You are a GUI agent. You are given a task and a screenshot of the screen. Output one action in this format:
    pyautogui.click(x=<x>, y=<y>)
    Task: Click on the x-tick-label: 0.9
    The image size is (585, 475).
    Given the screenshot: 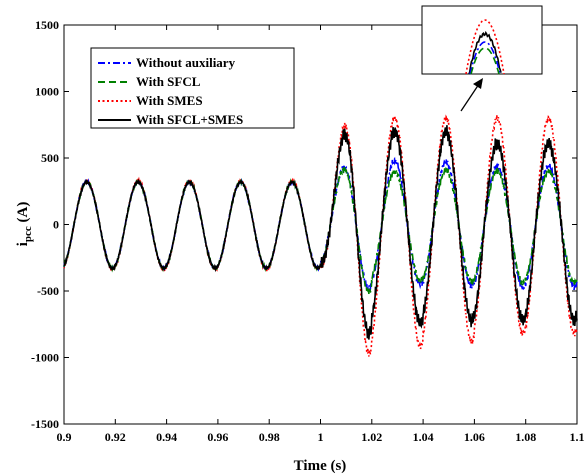 What is the action you would take?
    pyautogui.click(x=64, y=437)
    